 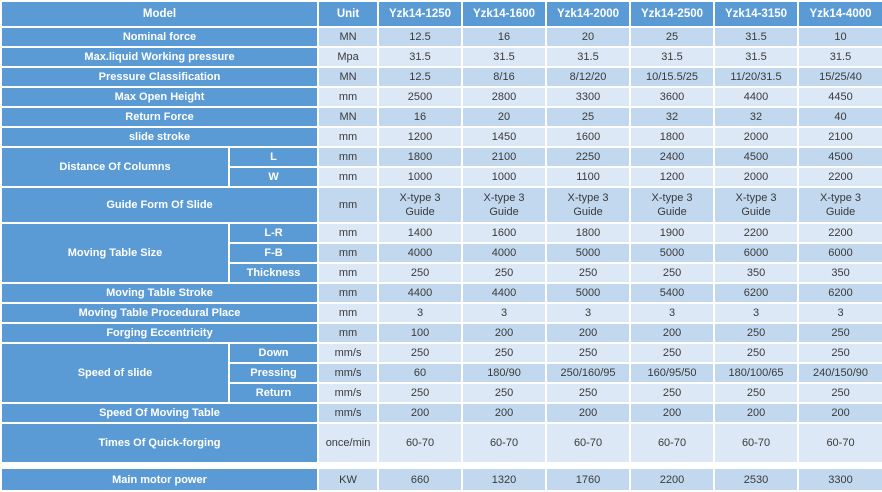 What do you see at coordinates (160, 333) in the screenshot?
I see `row-label: Forging Eccentricity` at bounding box center [160, 333].